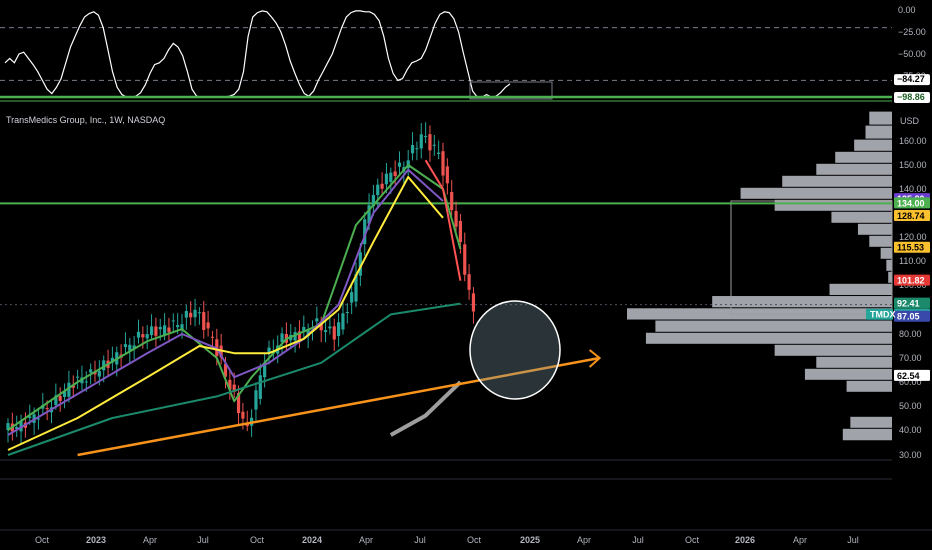 The image size is (932, 550). What do you see at coordinates (745, 540) in the screenshot?
I see `time-axis-tick: 2026` at bounding box center [745, 540].